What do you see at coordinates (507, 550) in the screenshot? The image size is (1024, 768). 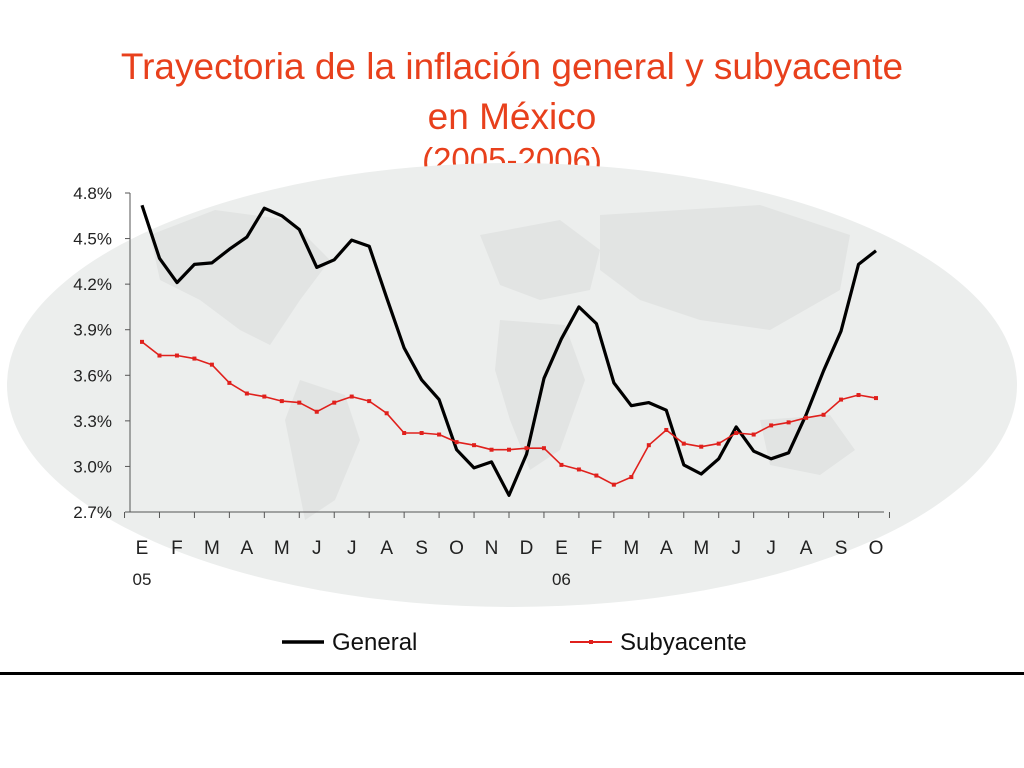 I see `x-axis-ticks: E F M A M J J A S O N D E F M A M J J A S O05 06` at bounding box center [507, 550].